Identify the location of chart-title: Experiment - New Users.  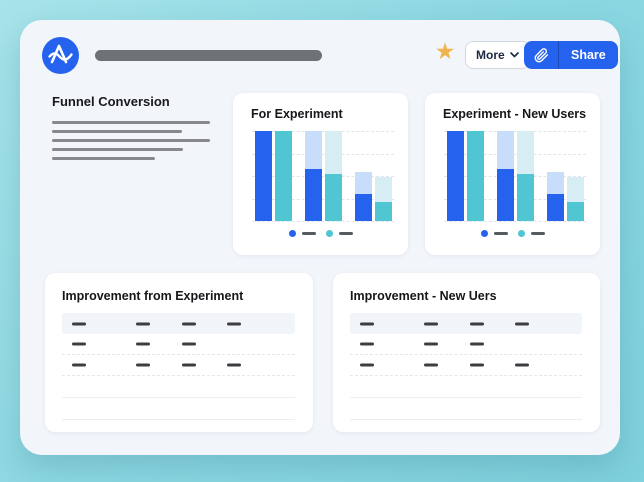
(515, 114).